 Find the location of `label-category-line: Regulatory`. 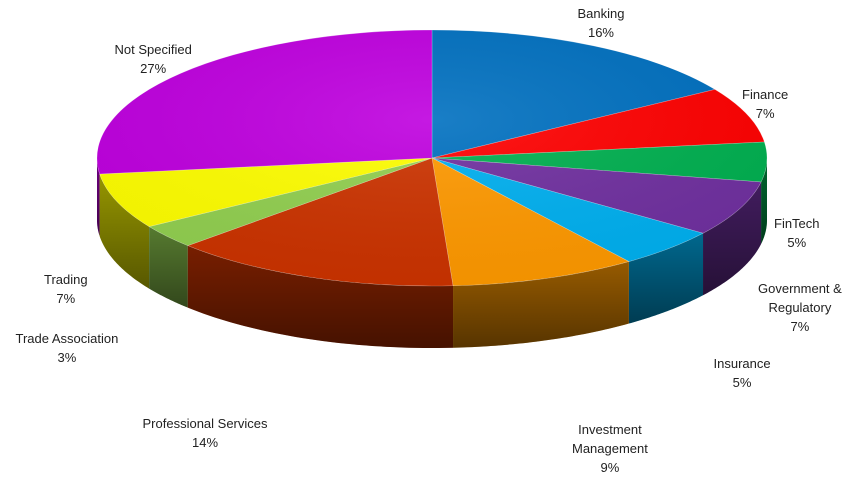

label-category-line: Regulatory is located at coordinates (800, 307).